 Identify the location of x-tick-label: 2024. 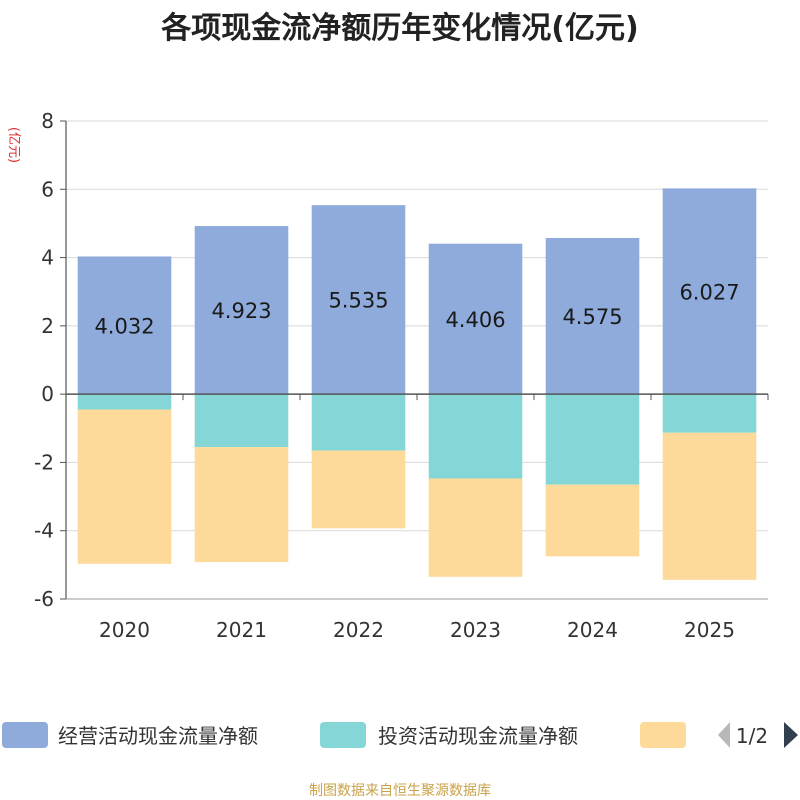
(592, 630).